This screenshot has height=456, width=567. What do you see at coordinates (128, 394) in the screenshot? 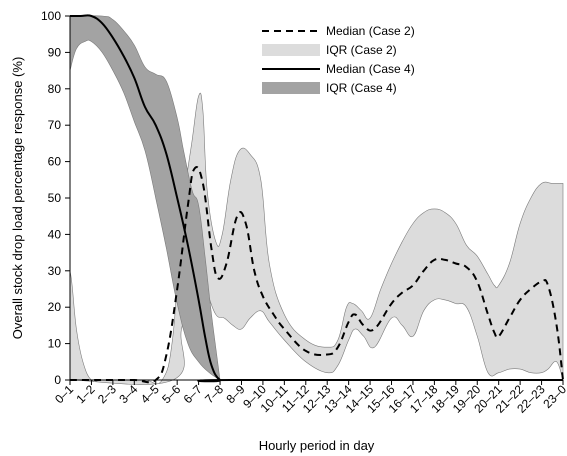
I see `x-tick-label: 3–4` at bounding box center [128, 394].